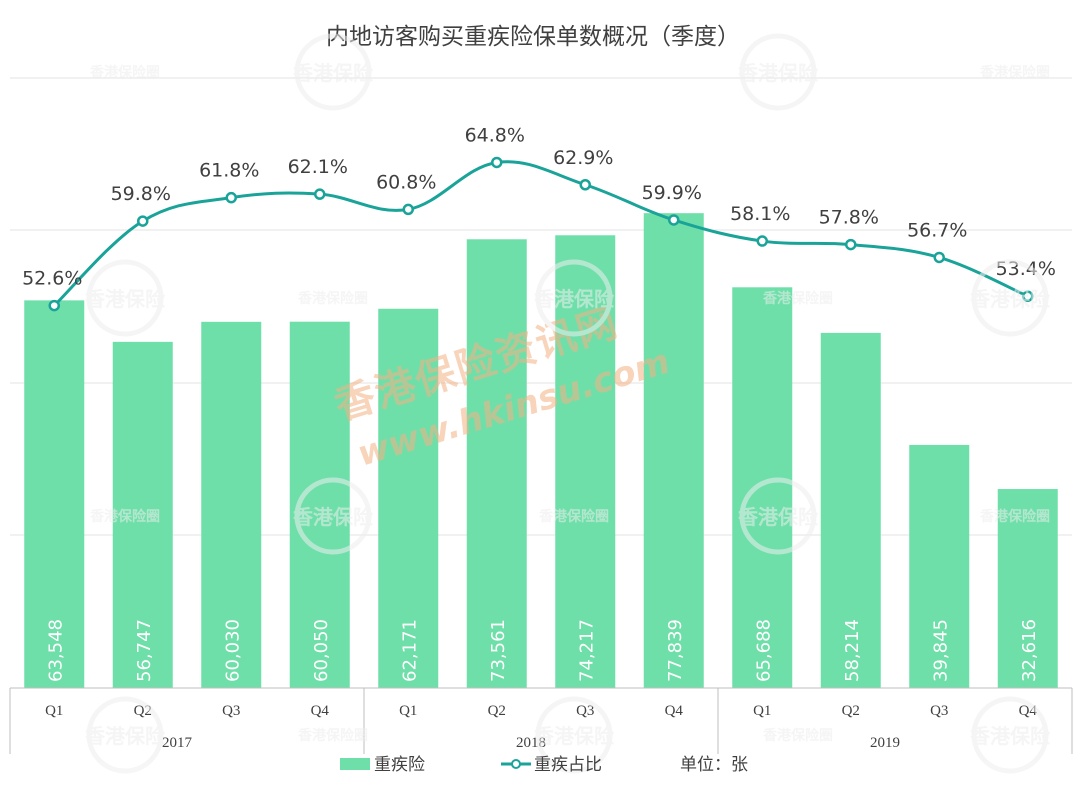  Describe the element at coordinates (321, 650) in the screenshot. I see `bar-value-label: 60,050` at that location.